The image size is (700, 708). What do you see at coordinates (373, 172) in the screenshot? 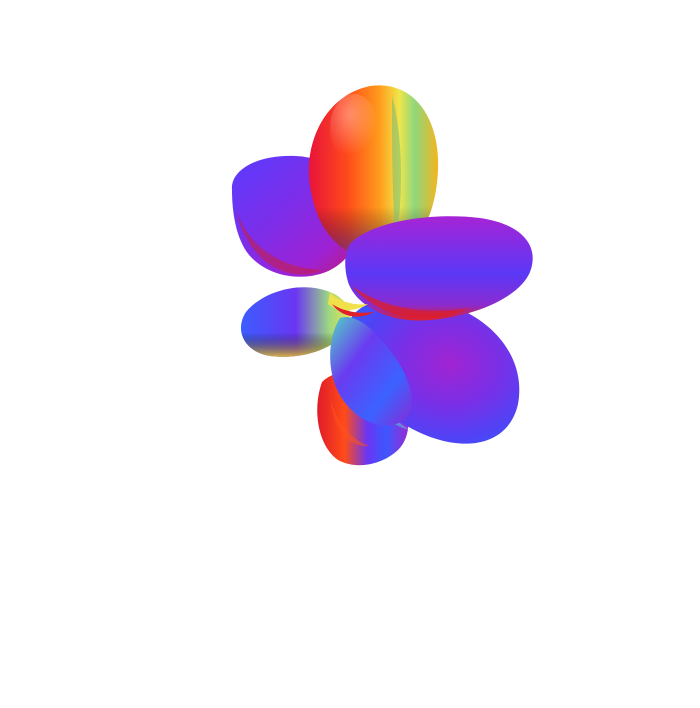
I see `lobe-top` at bounding box center [373, 172].